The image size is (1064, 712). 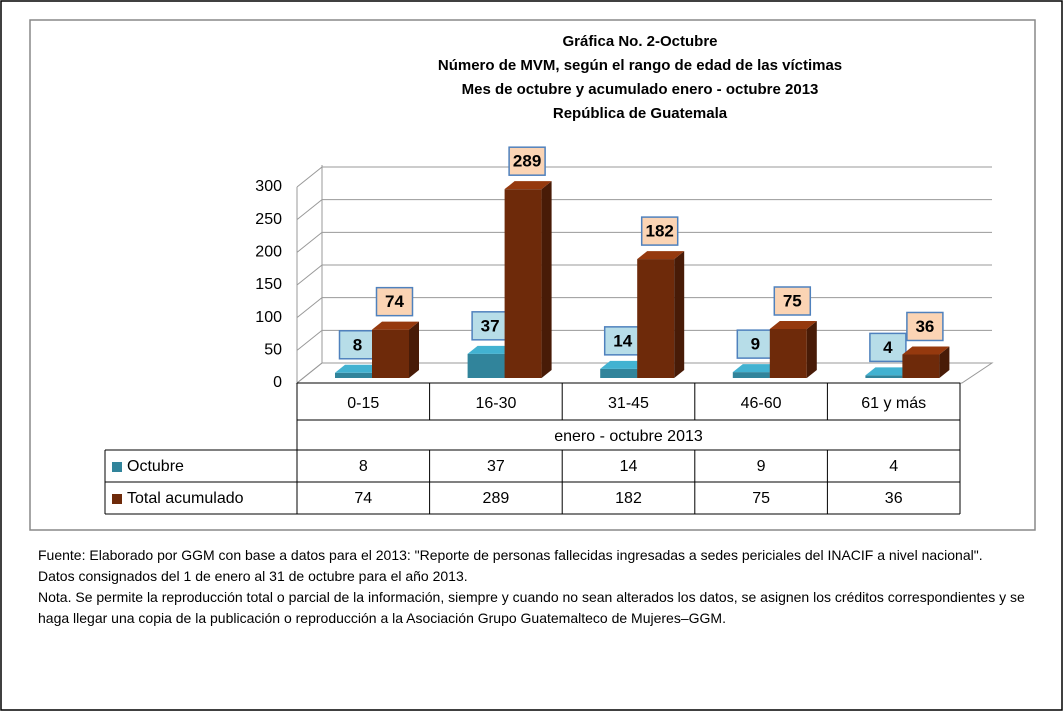 I want to click on data-label: 4, so click(x=888, y=347).